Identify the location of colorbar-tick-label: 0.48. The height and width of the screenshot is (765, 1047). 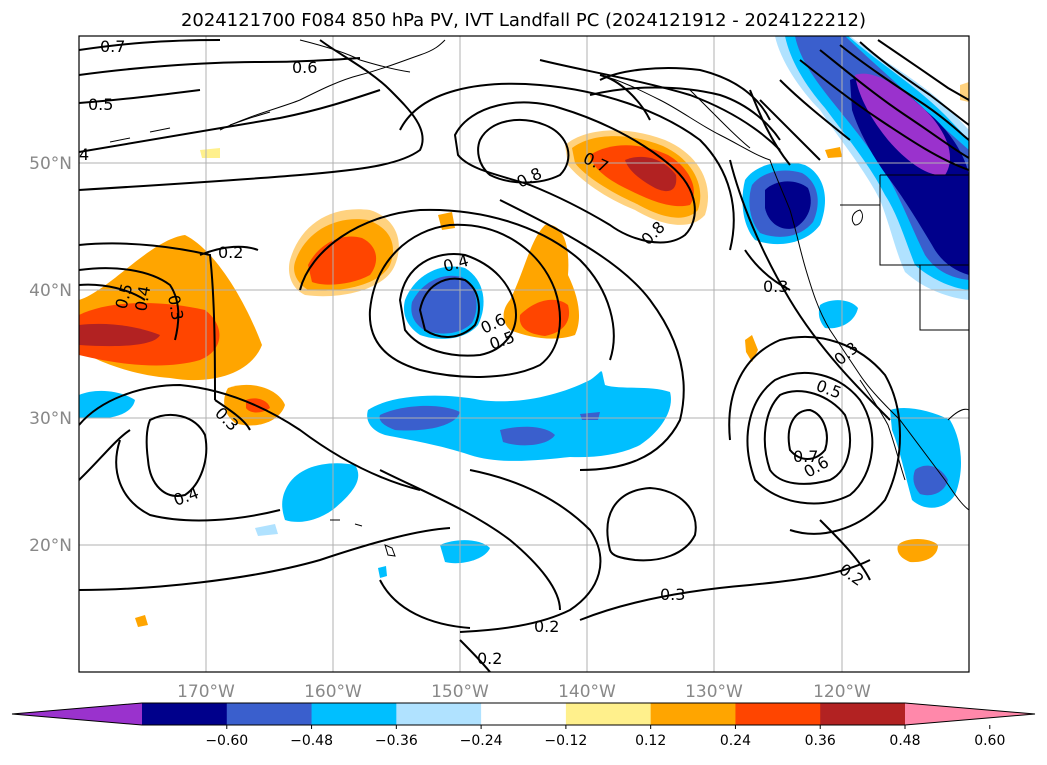
(904, 741).